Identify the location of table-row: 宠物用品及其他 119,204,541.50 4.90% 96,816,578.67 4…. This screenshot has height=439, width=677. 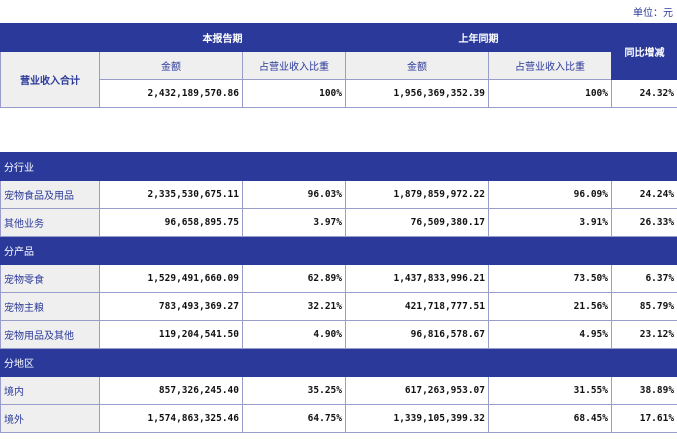
(338, 334).